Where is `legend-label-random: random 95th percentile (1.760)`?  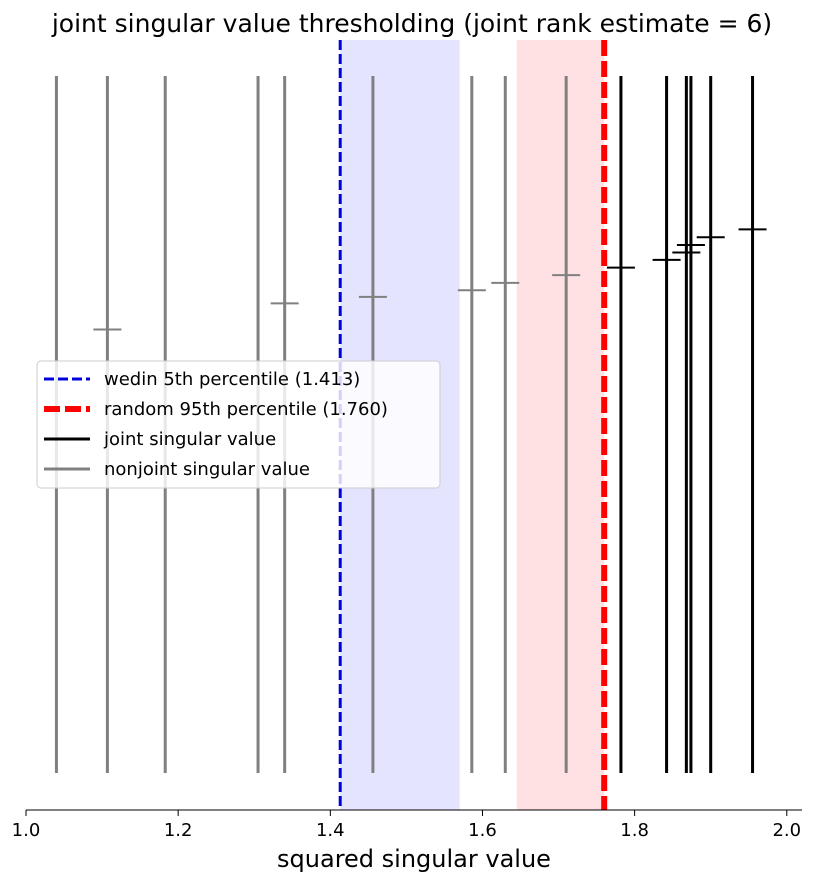
legend-label-random: random 95th percentile (1.760) is located at coordinates (246, 409).